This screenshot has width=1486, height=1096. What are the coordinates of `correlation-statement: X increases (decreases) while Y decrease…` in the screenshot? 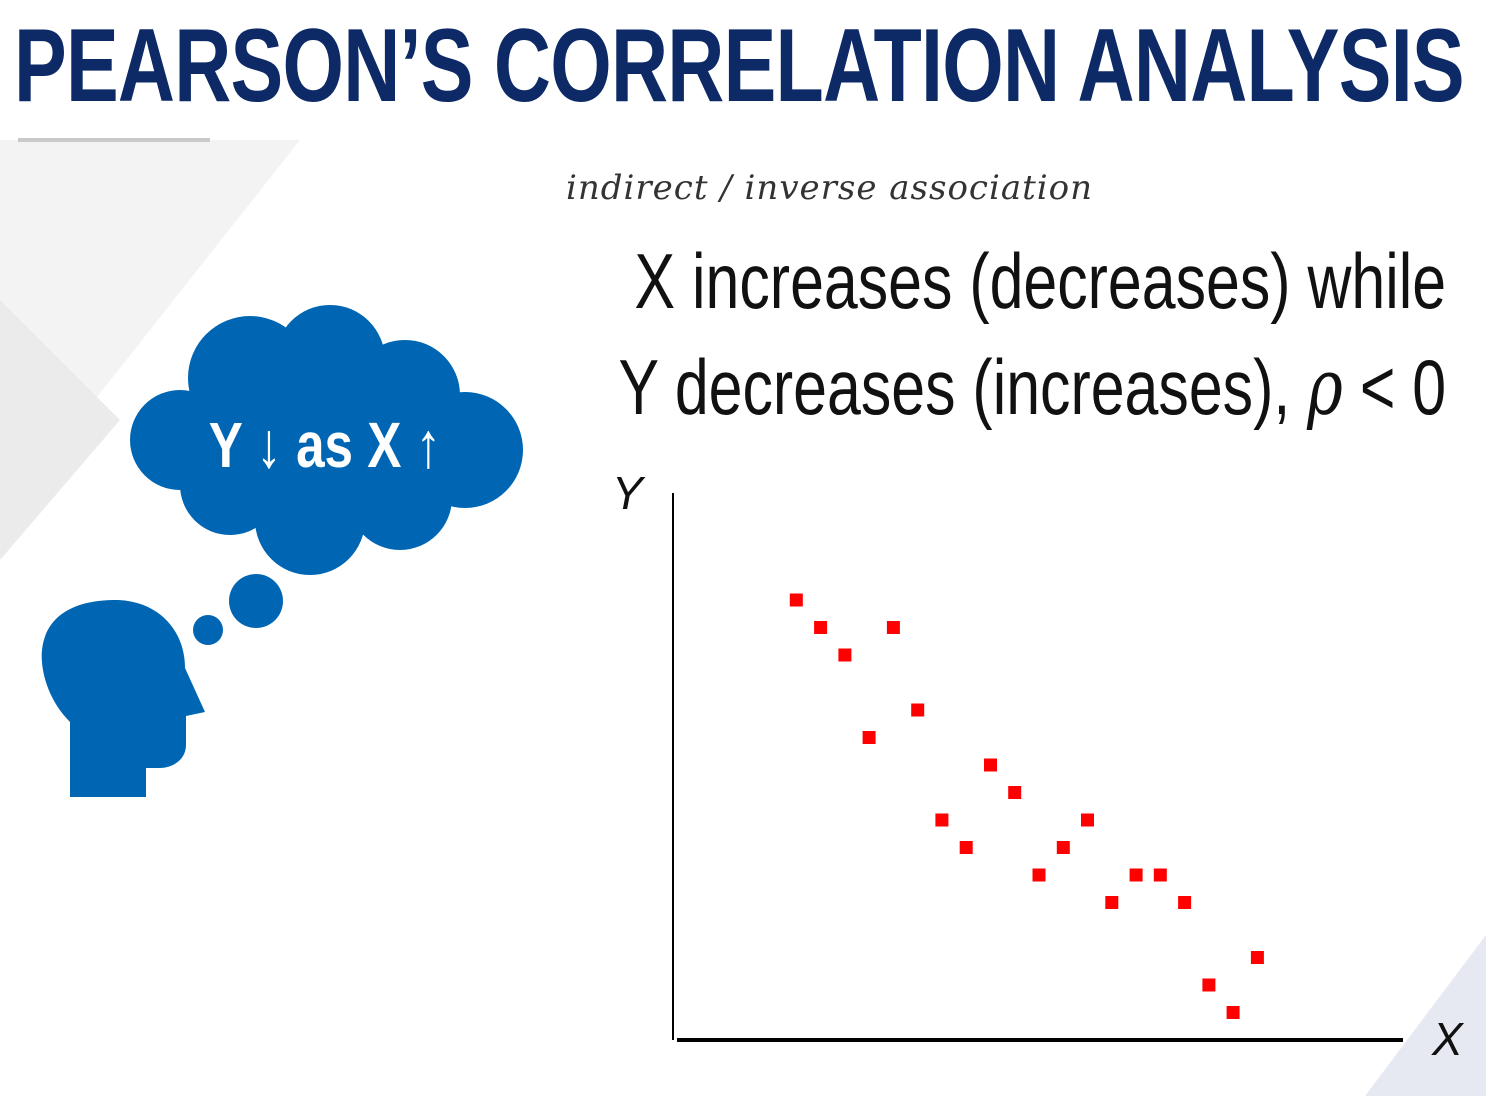 It's located at (1032, 334).